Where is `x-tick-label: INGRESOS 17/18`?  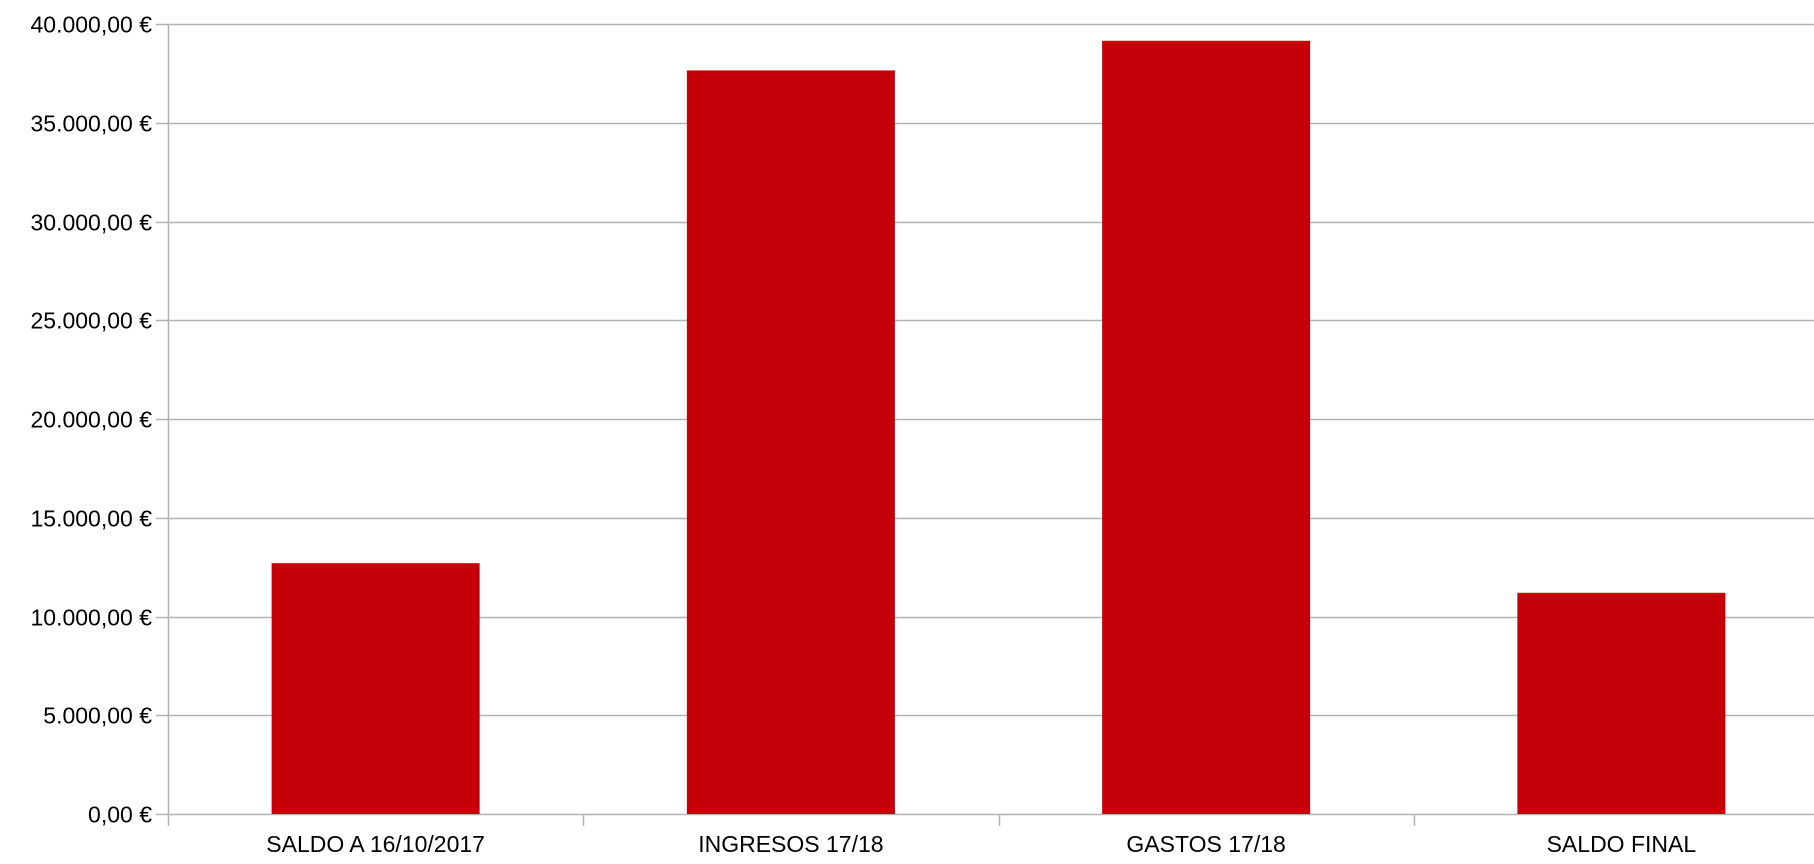
x-tick-label: INGRESOS 17/18 is located at coordinates (790, 844).